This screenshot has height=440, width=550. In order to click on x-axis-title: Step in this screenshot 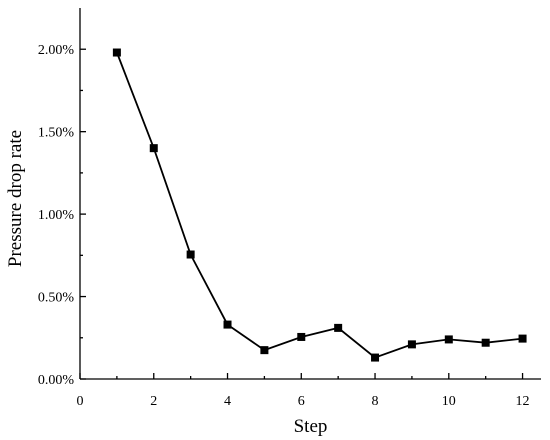, I will do `click(311, 426)`.